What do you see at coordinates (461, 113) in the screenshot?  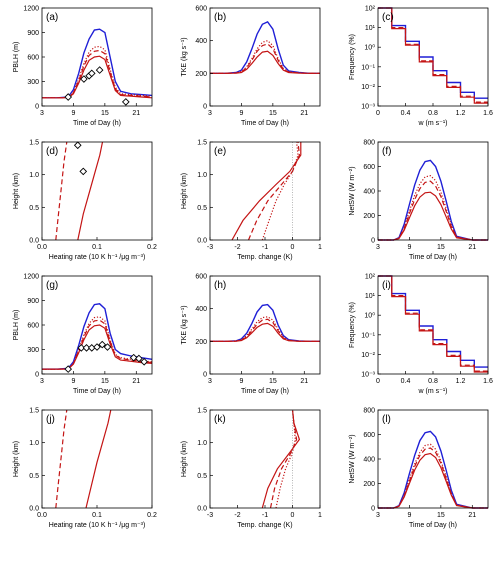 I see `x-tick-label: 1.2` at bounding box center [461, 113].